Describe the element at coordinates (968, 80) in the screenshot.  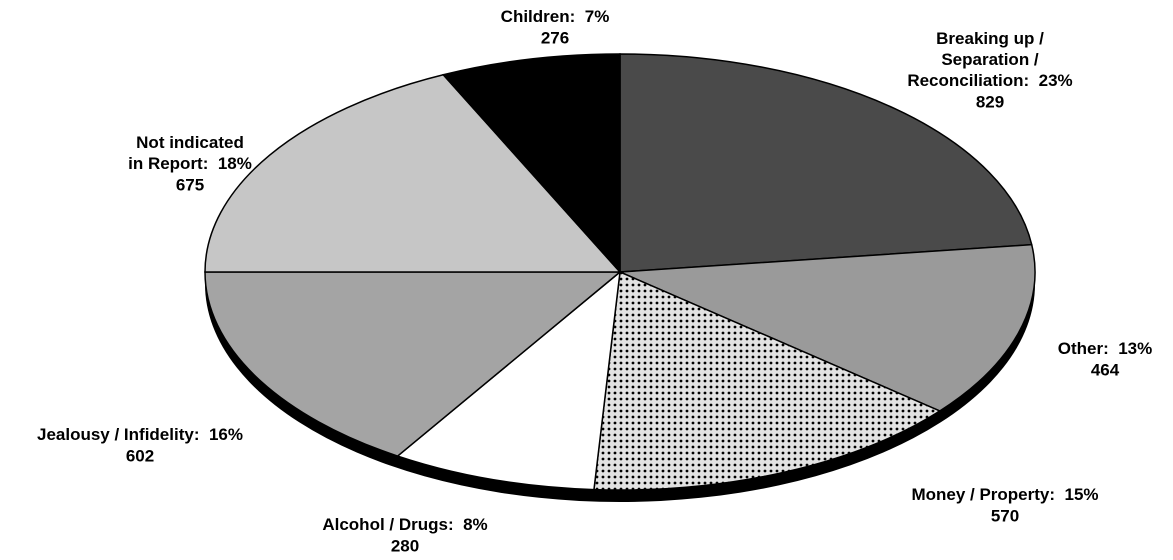
I see `category-name: Reconciliation:` at that location.